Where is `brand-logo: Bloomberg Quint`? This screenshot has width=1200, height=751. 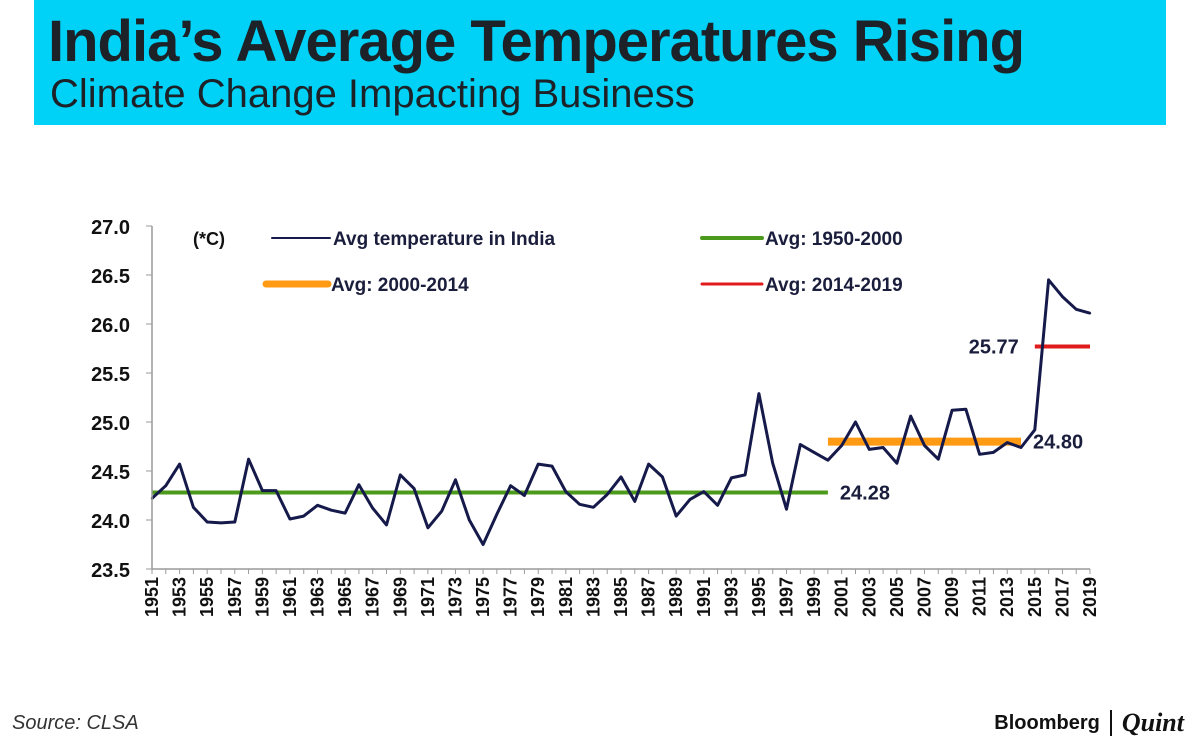 brand-logo: Bloomberg Quint is located at coordinates (1089, 723).